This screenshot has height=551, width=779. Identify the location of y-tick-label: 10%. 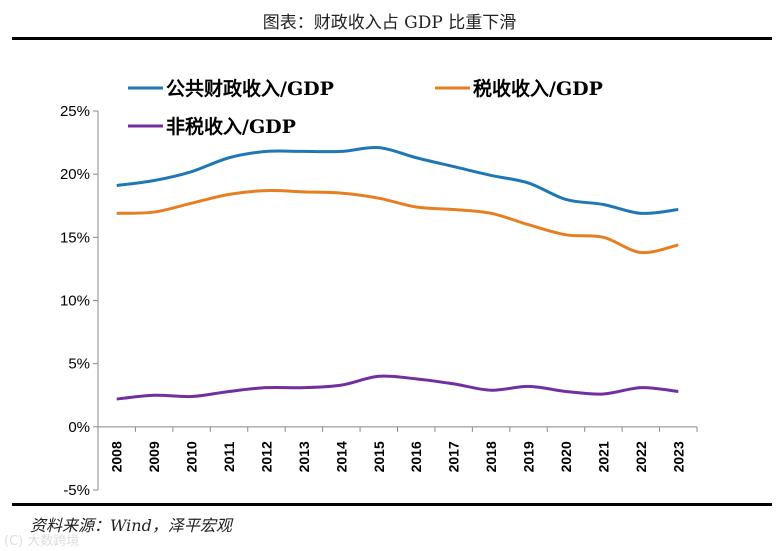
(75, 301).